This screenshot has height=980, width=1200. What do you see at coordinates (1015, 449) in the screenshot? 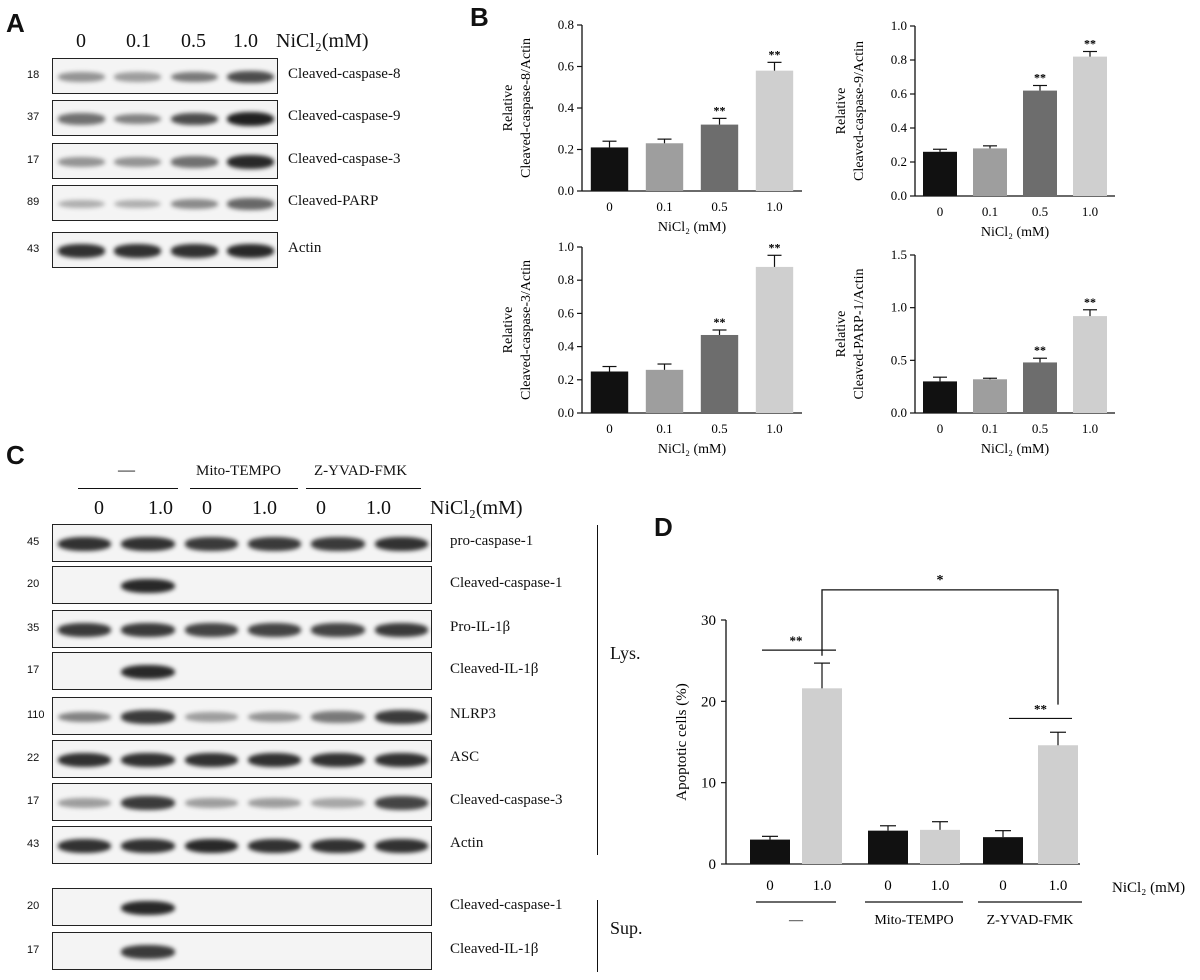
I see `x-axis-label: NiCl₂ (mM)` at bounding box center [1015, 449].